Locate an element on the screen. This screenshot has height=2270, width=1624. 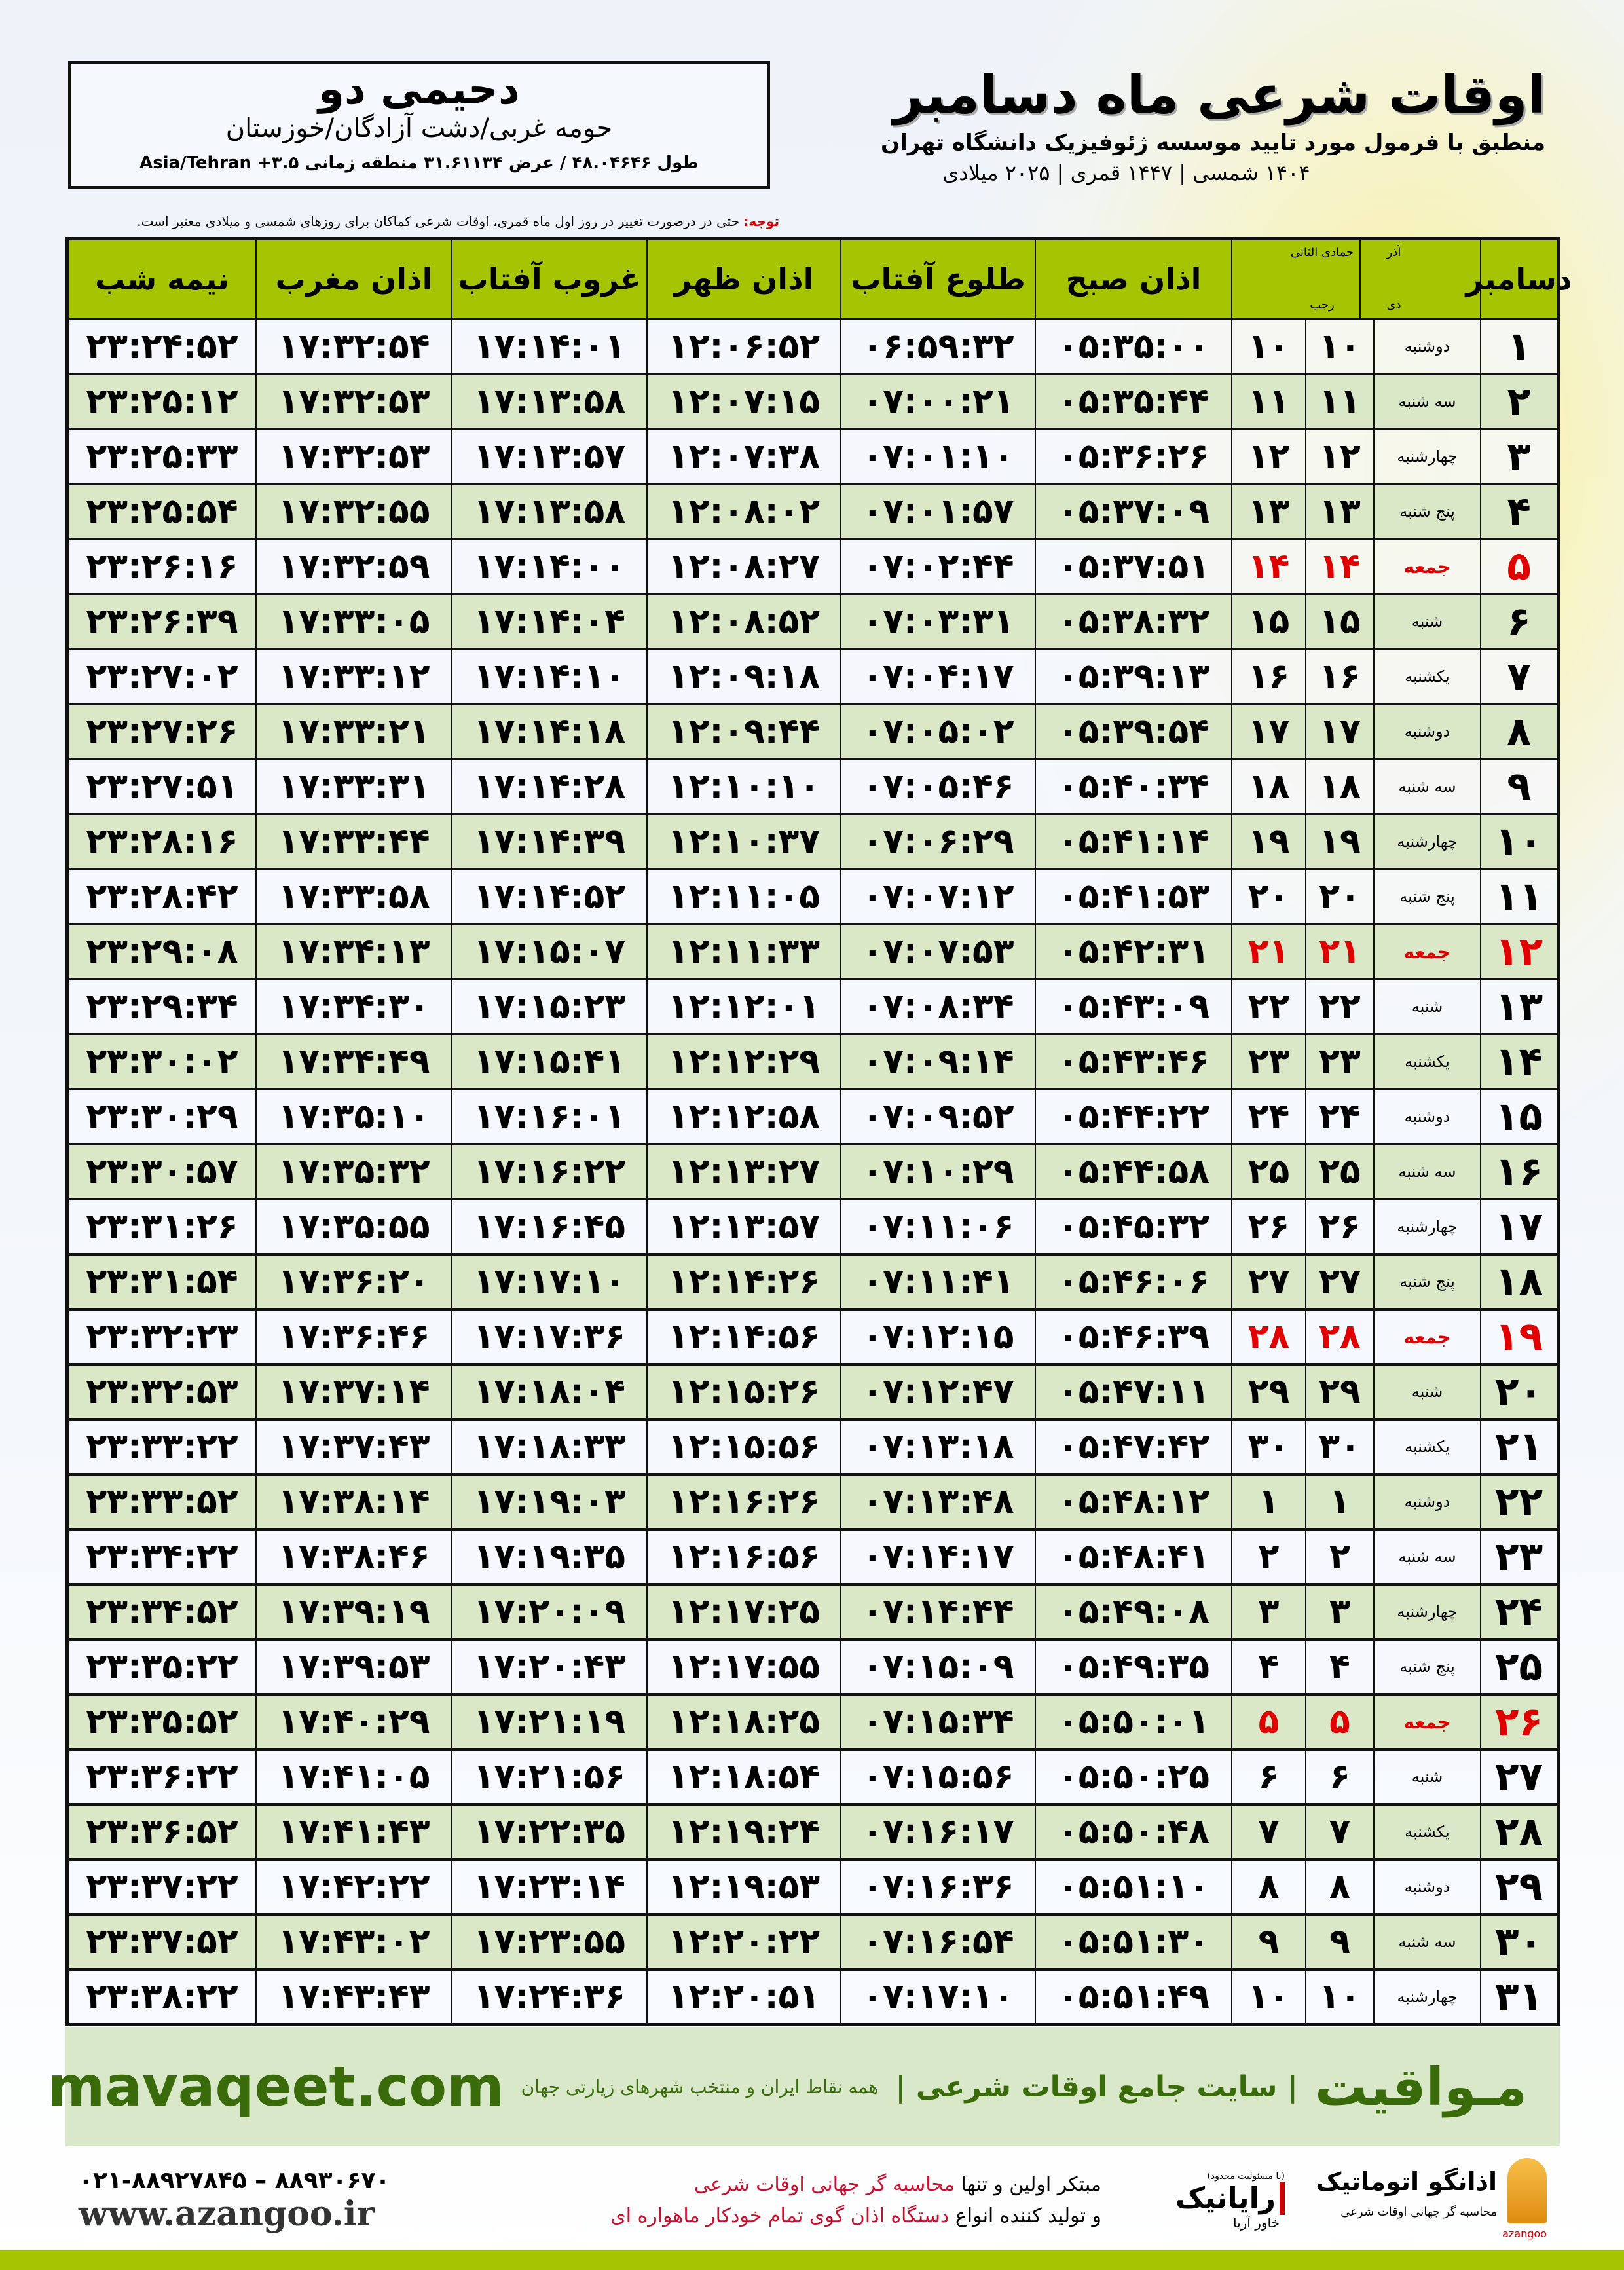
hijri-date: ۱۷ is located at coordinates (1268, 731).